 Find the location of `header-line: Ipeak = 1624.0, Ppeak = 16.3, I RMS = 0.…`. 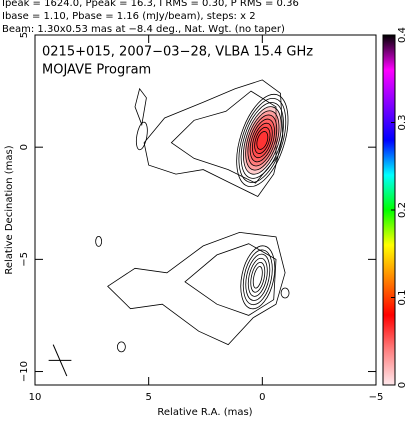

header-line: Ipeak = 1624.0, Ppeak = 16.3, I RMS = 0.… is located at coordinates (150, 4).